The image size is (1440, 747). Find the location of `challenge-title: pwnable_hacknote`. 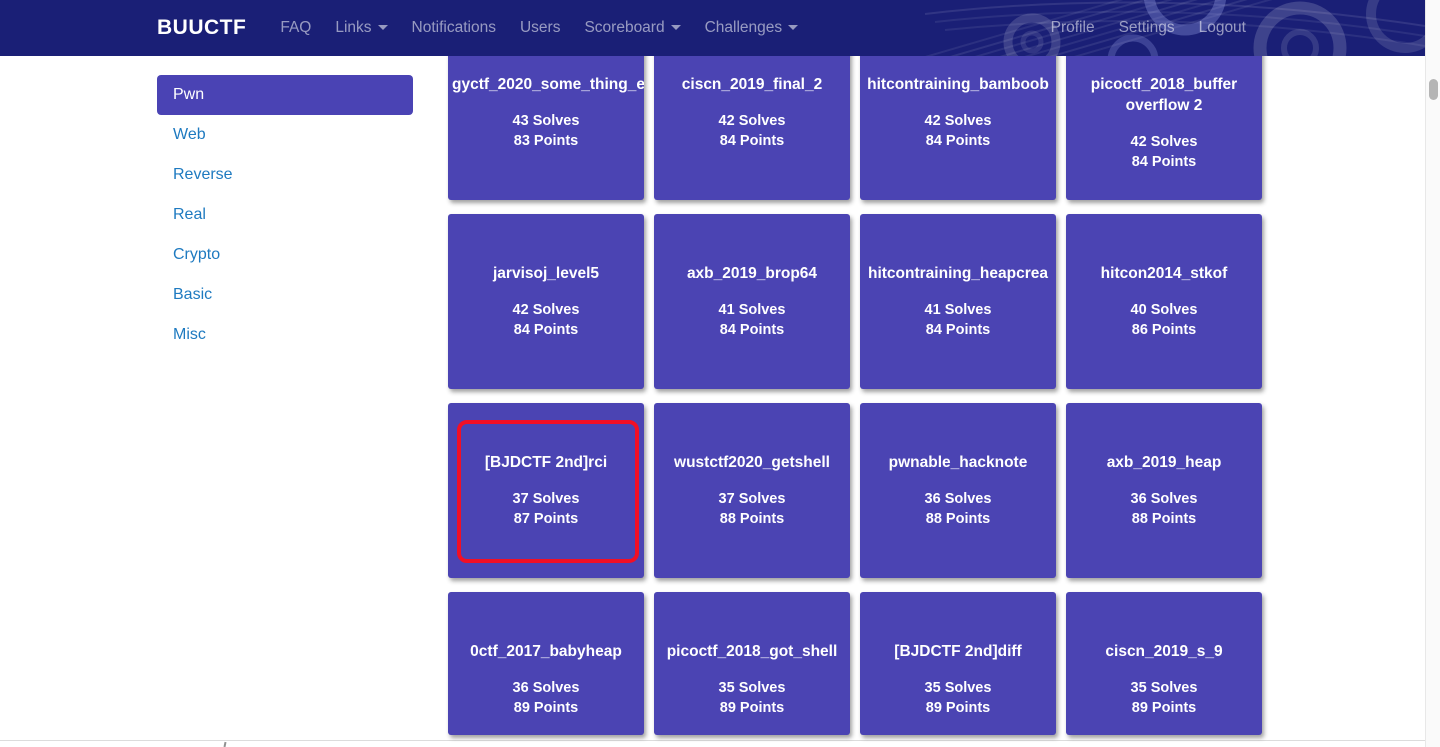

challenge-title: pwnable_hacknote is located at coordinates (958, 462).